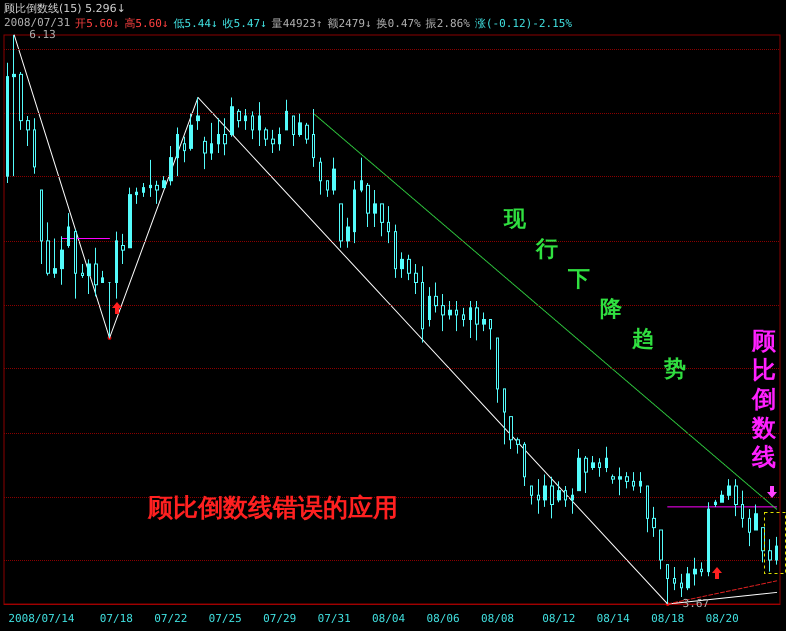  I want to click on x-tick-label: 07/18, so click(116, 618).